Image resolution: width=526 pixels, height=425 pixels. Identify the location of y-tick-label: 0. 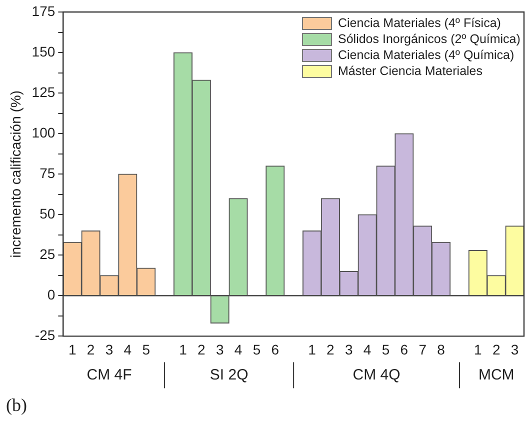
(51, 294).